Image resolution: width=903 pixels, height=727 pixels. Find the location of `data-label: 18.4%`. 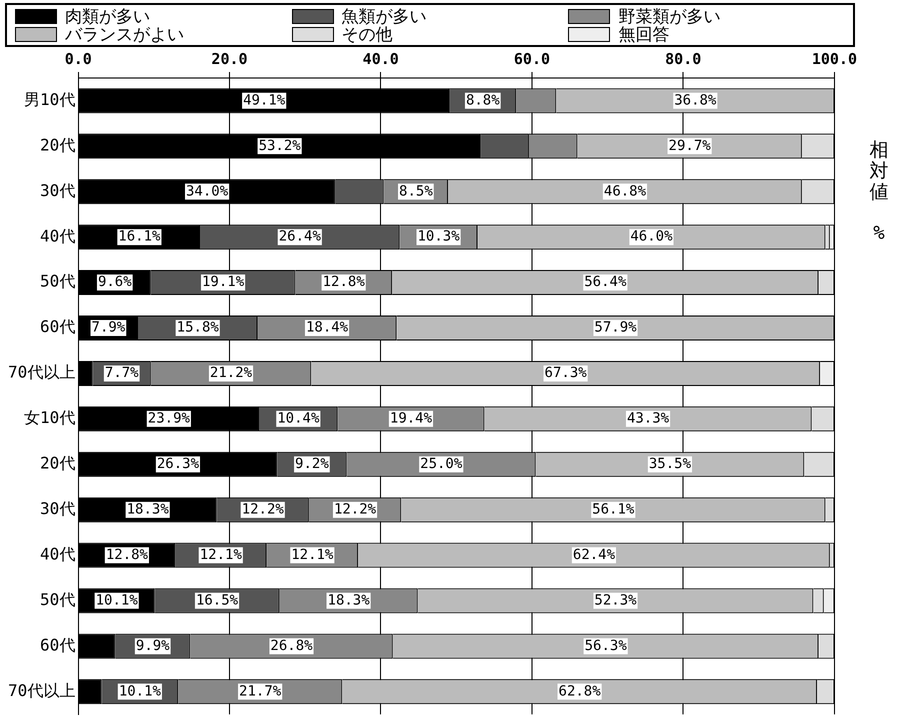

data-label: 18.4% is located at coordinates (327, 328).